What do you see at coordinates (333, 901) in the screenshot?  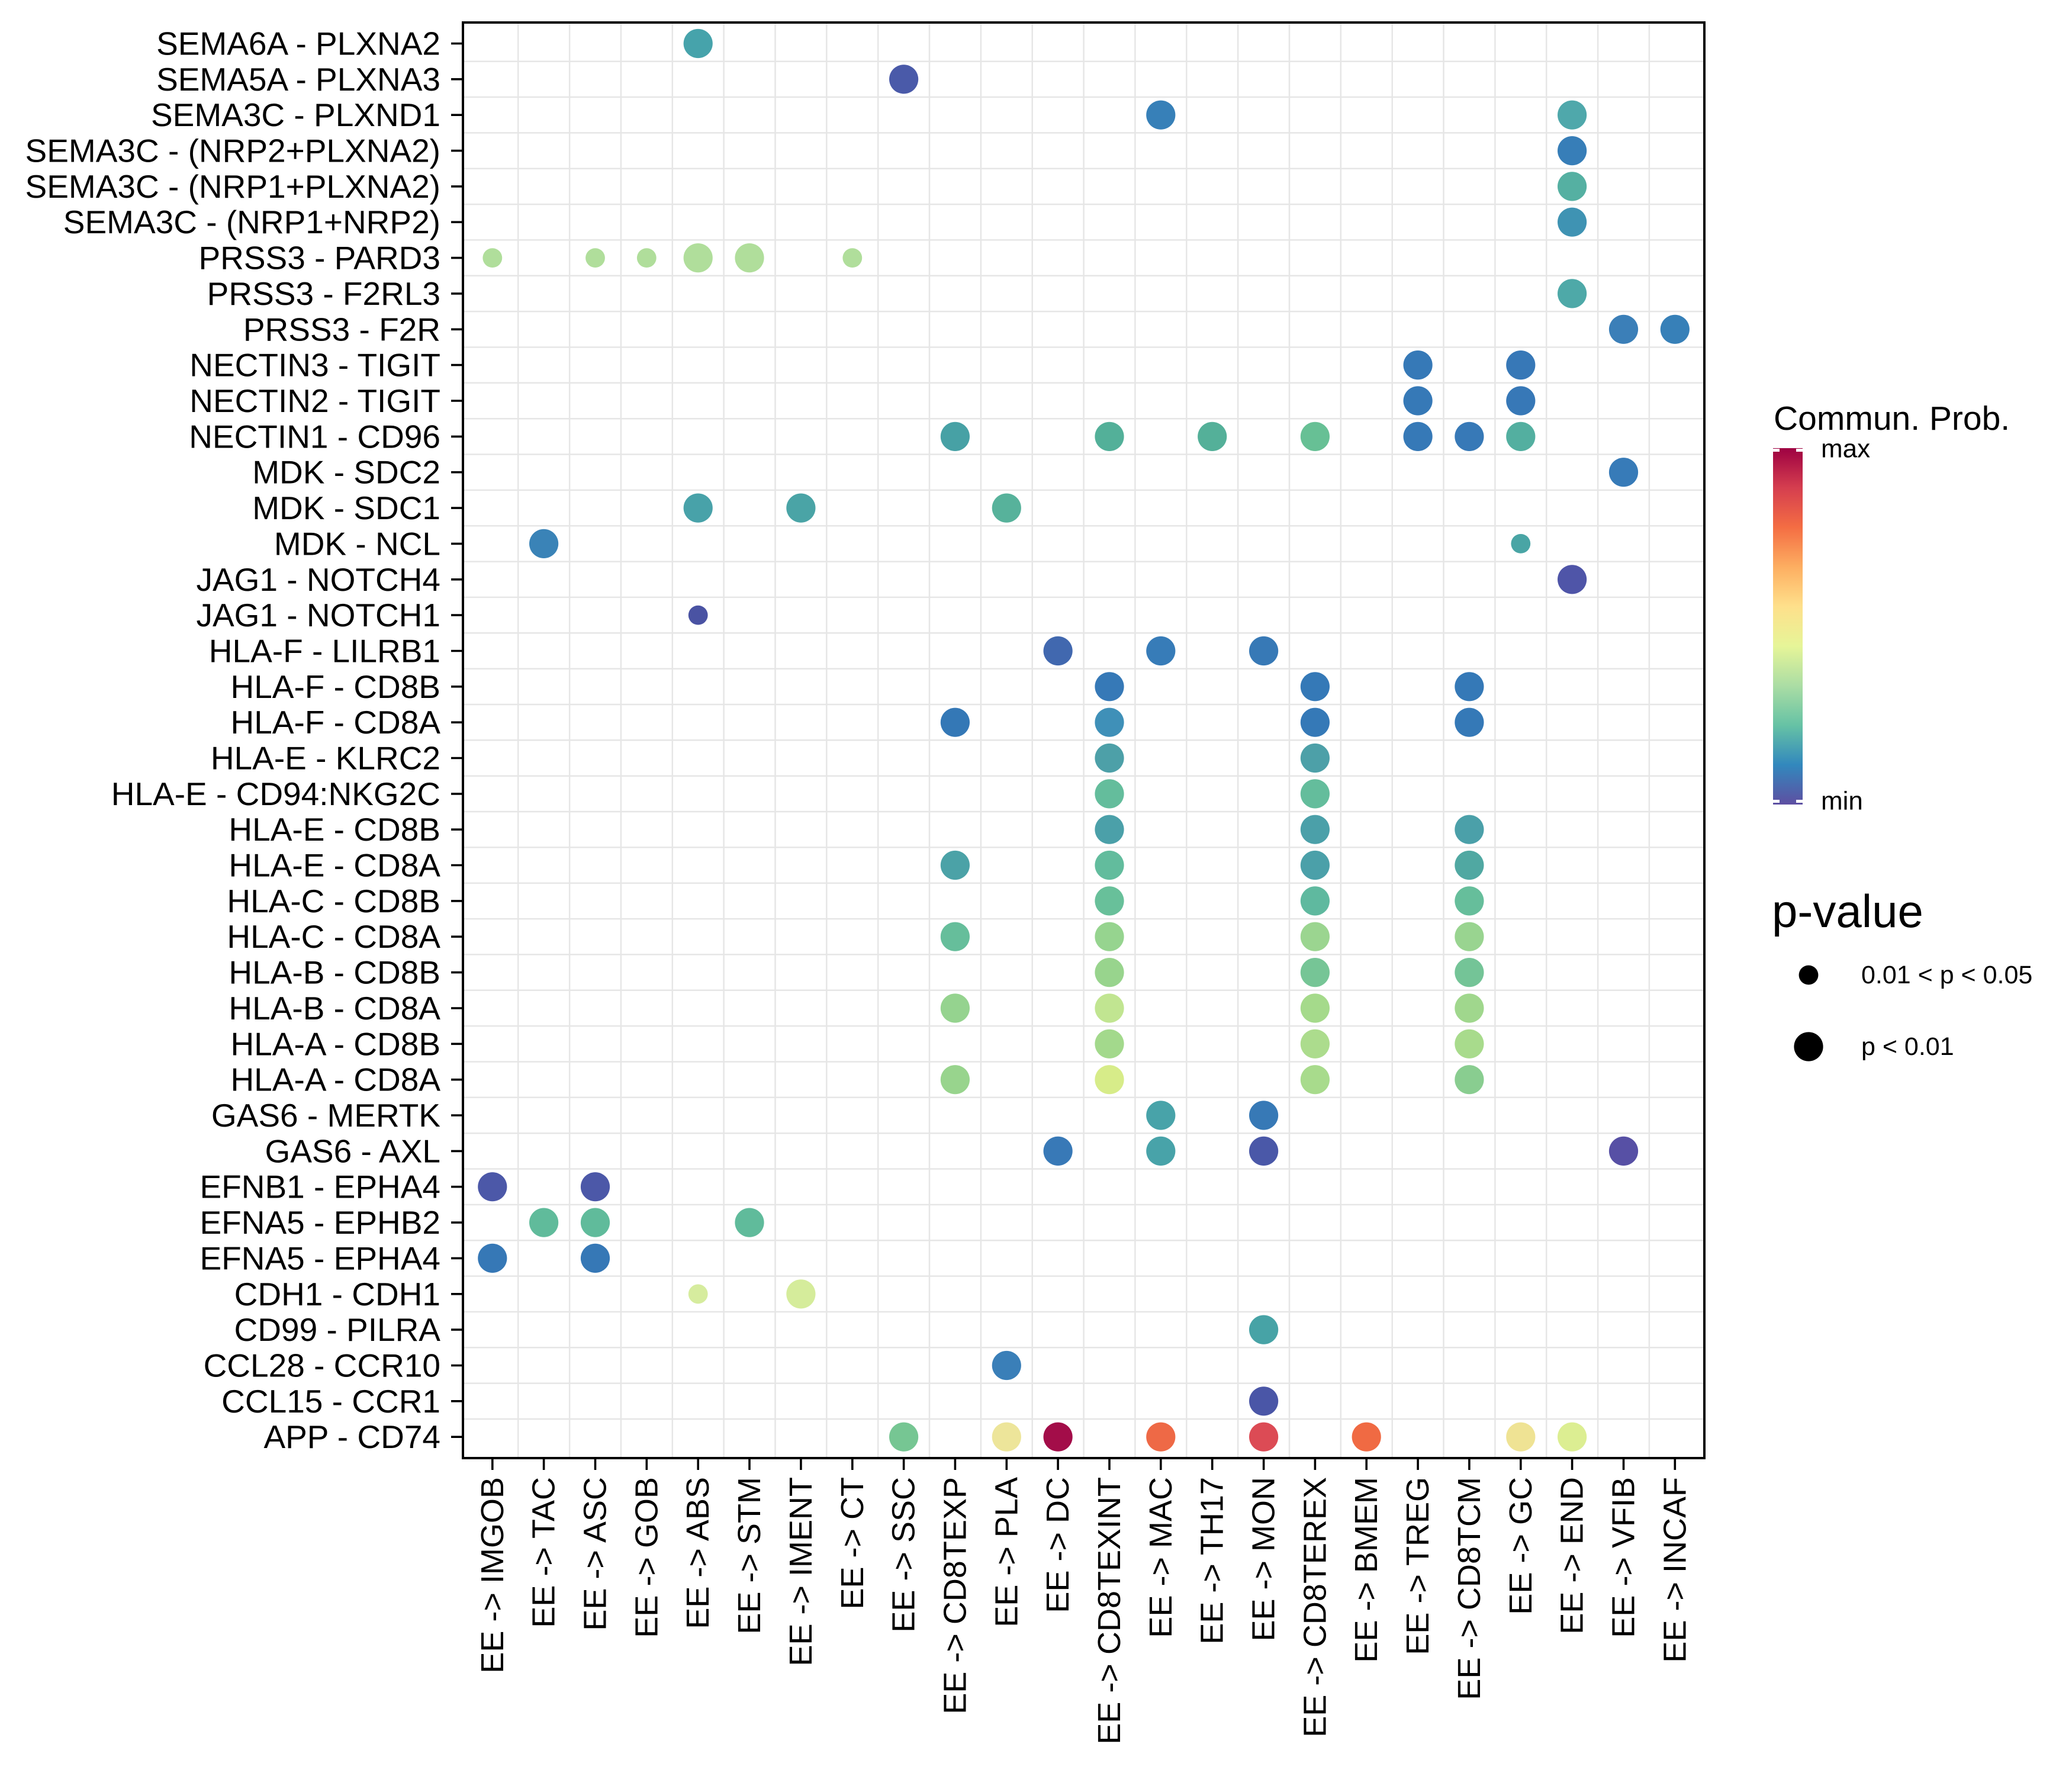 I see `svg-text: HLA-C - CD8B` at bounding box center [333, 901].